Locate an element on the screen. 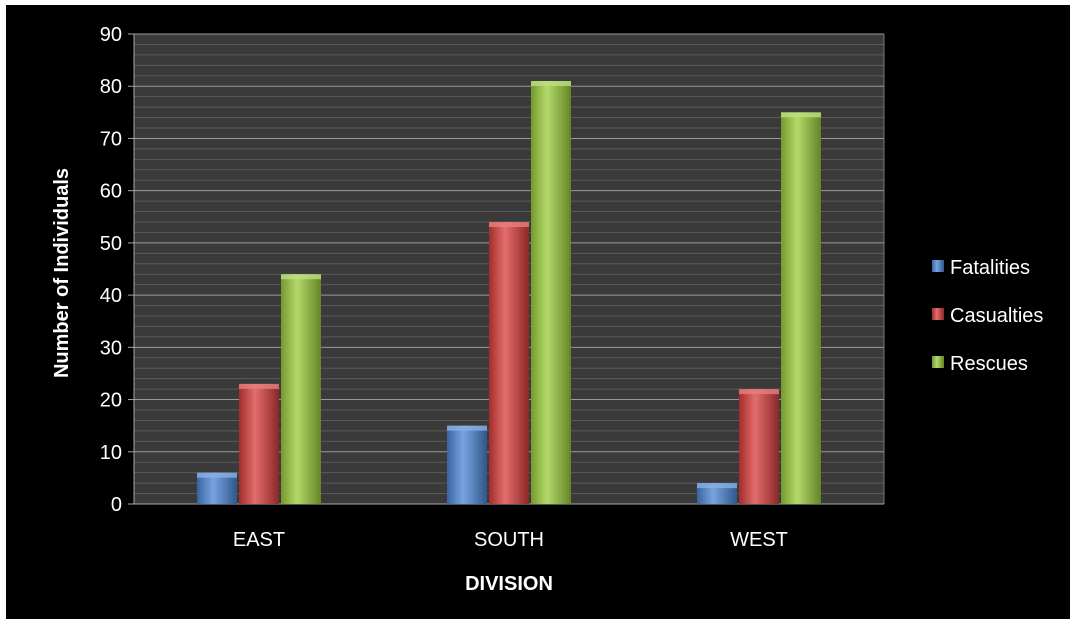 The image size is (1075, 623). legend: Fatalities Casualties Rescues is located at coordinates (987, 316).